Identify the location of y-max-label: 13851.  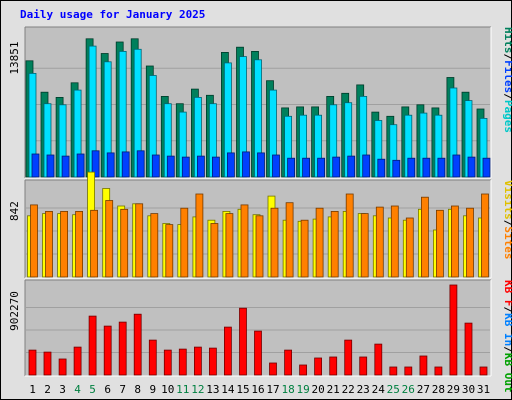
(14, 57).